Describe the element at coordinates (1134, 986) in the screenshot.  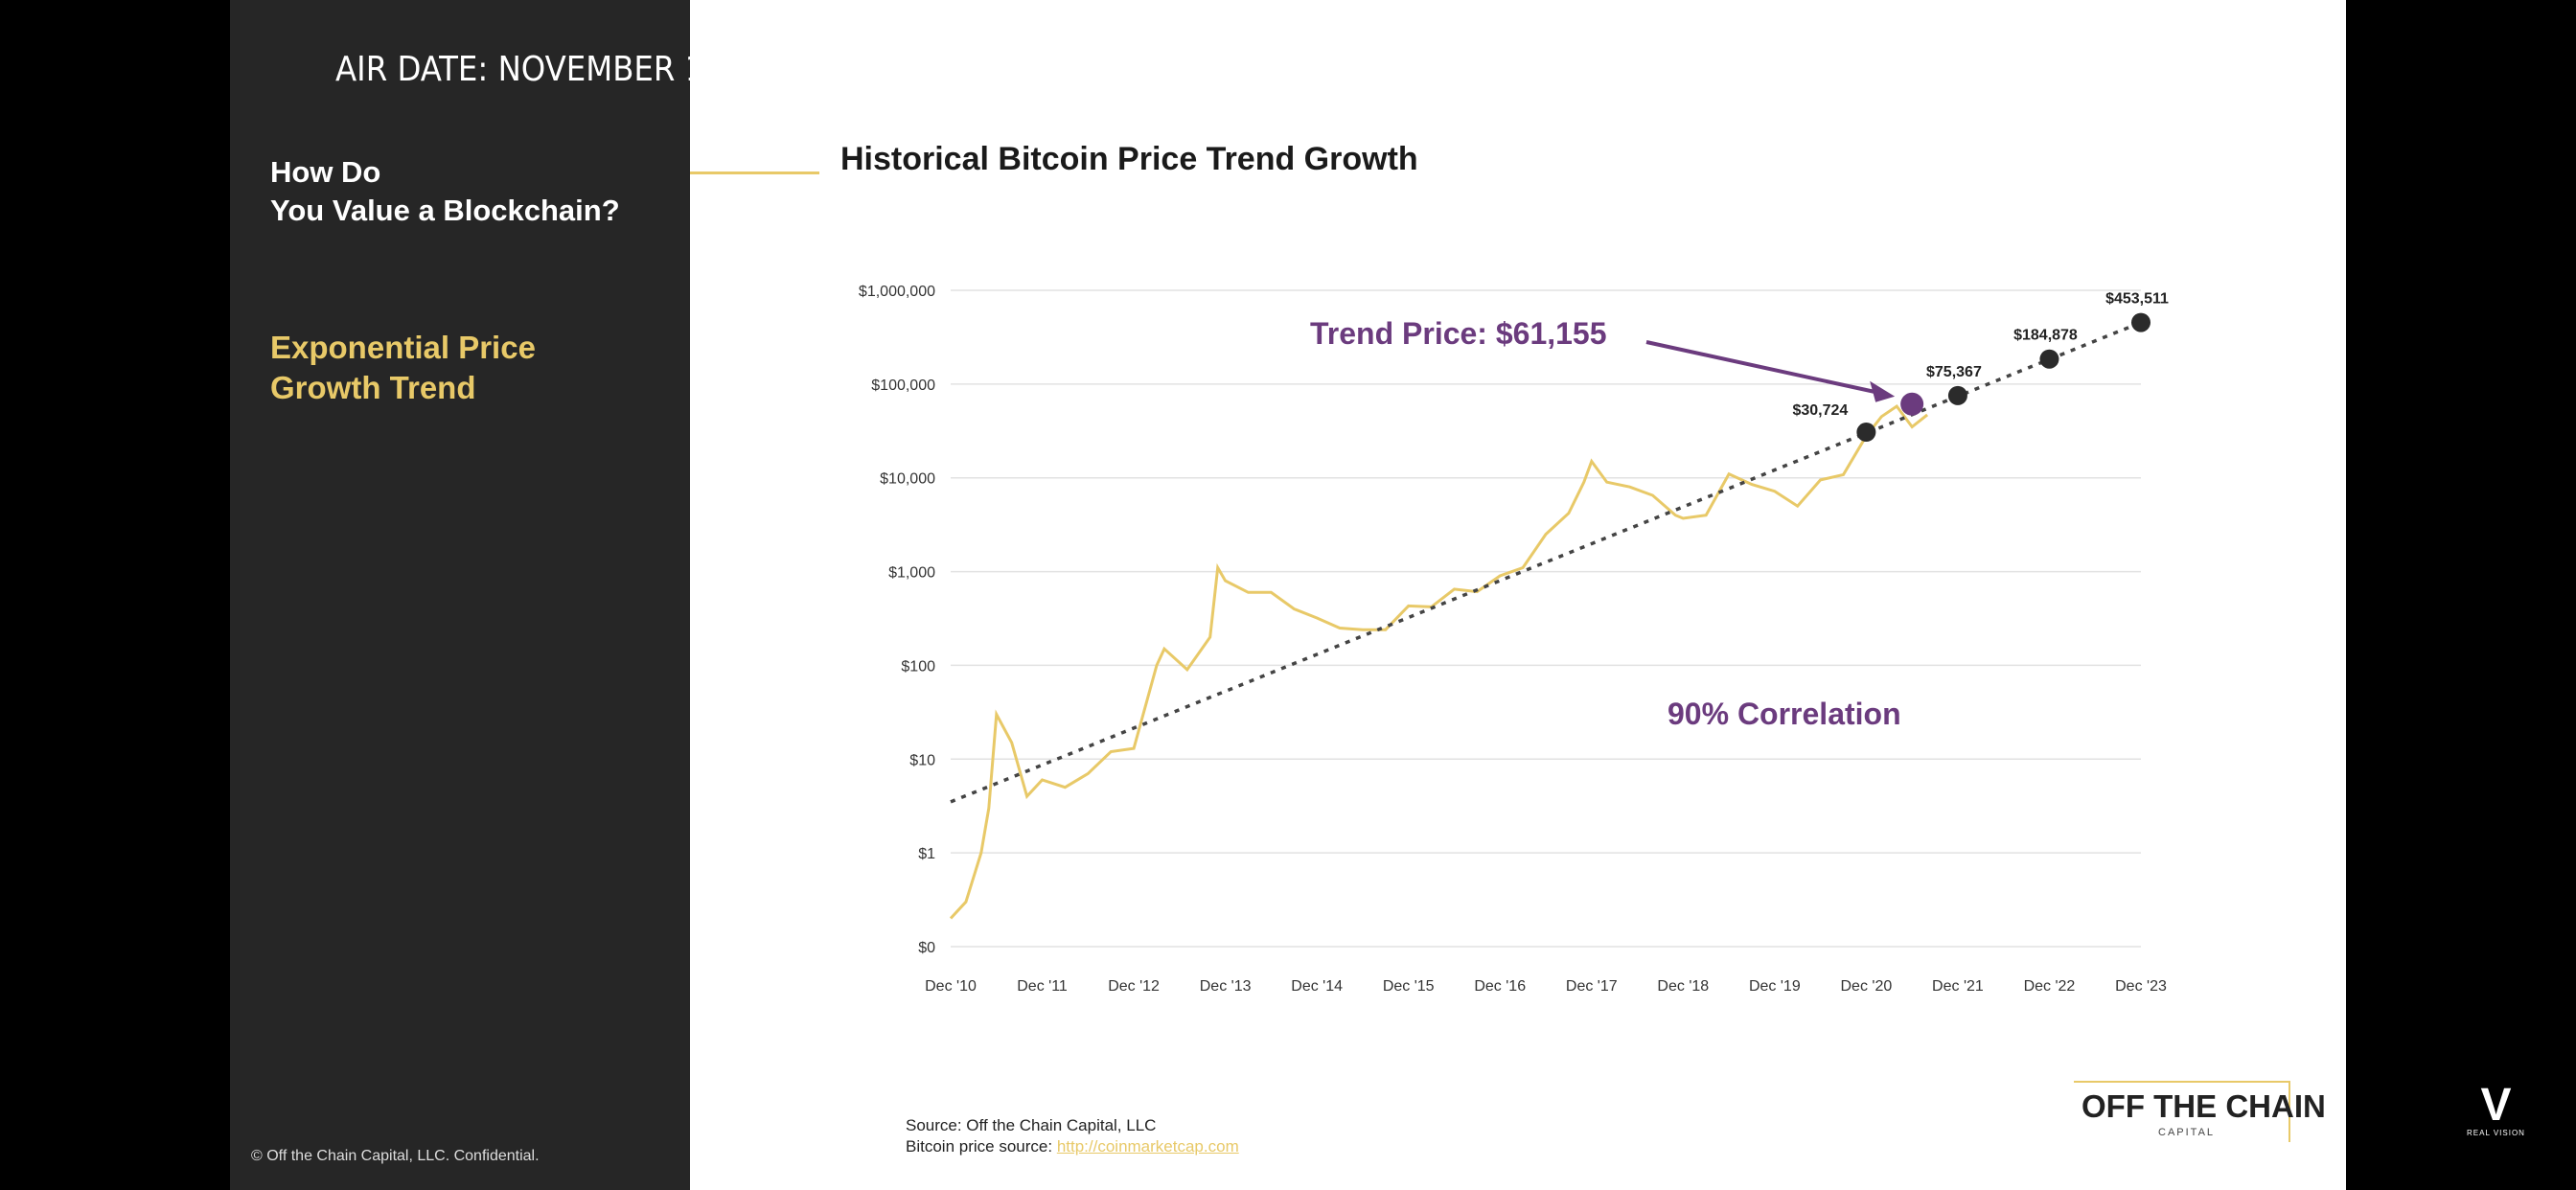
I see `x-tick-label: Dec '12` at that location.